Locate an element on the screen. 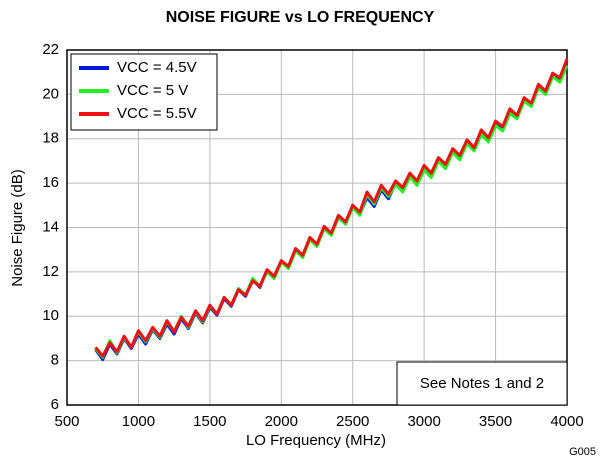 This screenshot has height=467, width=600. y-tick-label: 8 is located at coordinates (55, 360).